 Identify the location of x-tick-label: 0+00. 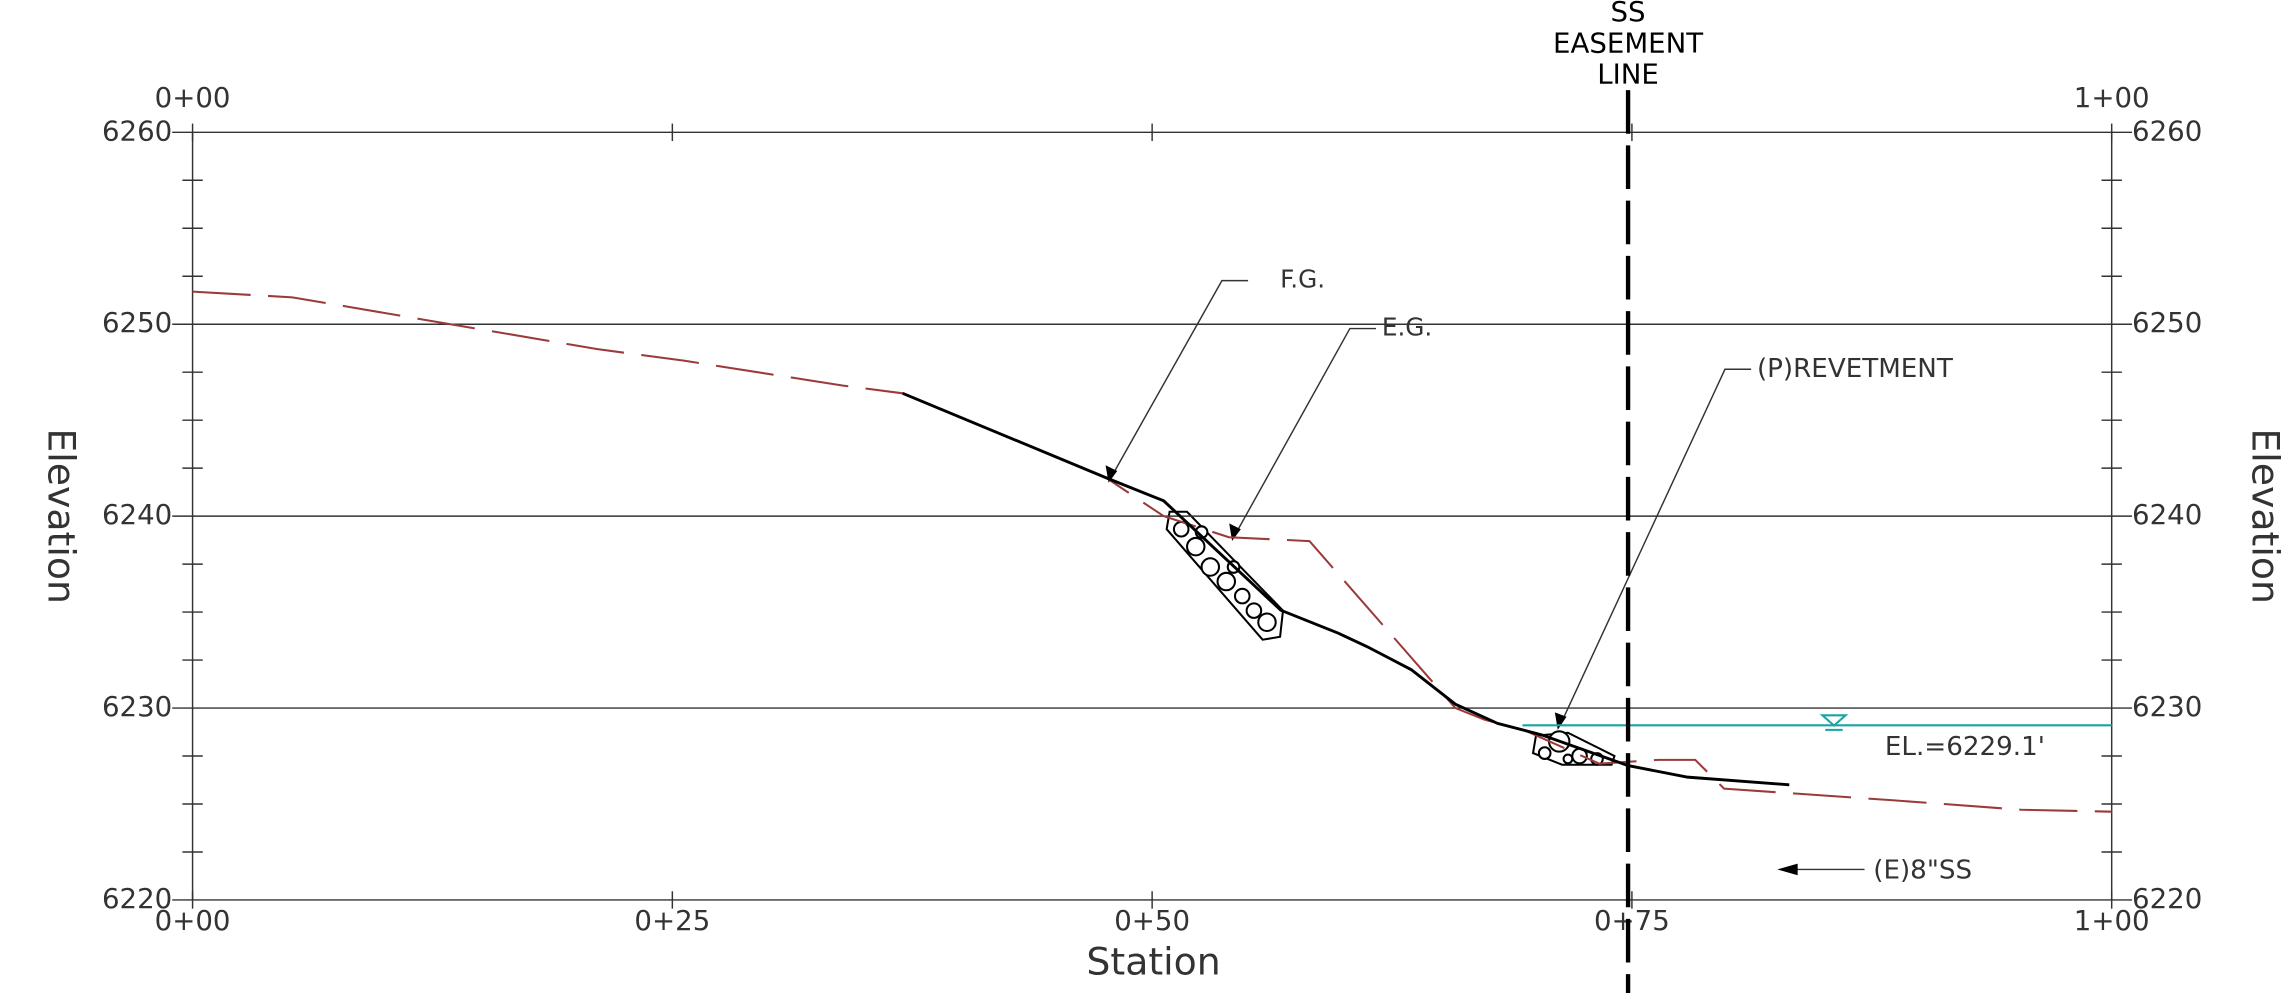
(193, 920).